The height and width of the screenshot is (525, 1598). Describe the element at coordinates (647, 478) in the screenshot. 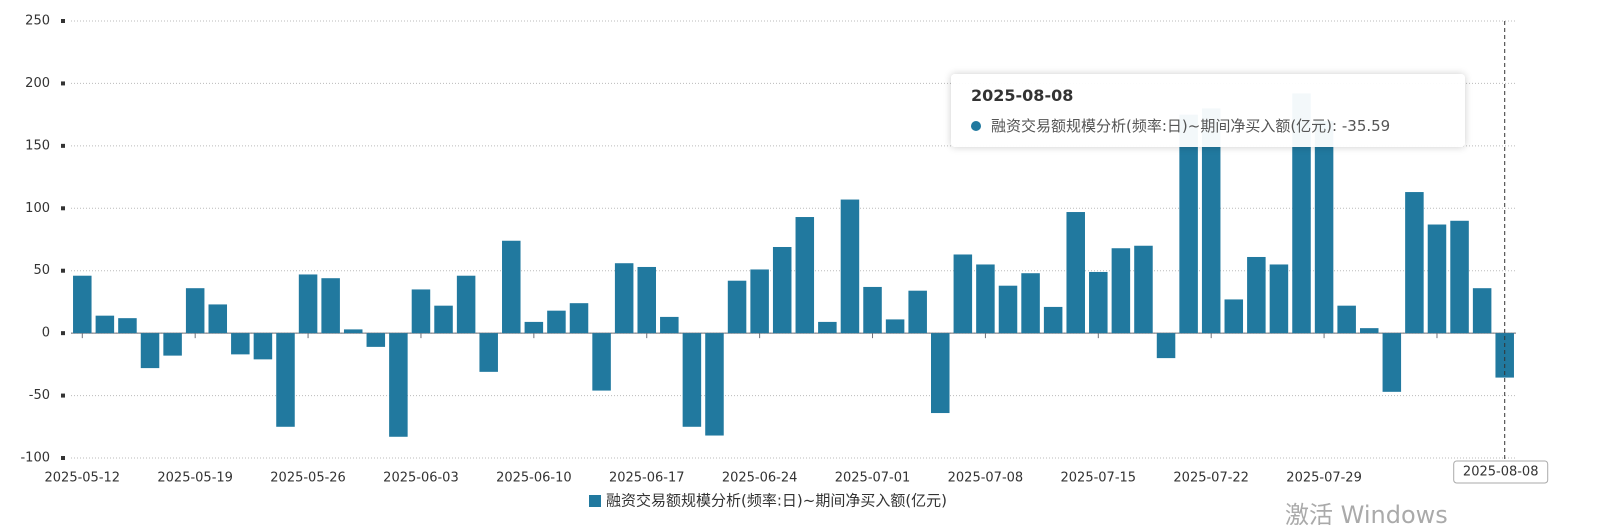

I see `x-tick-label: 2025-06-17` at that location.